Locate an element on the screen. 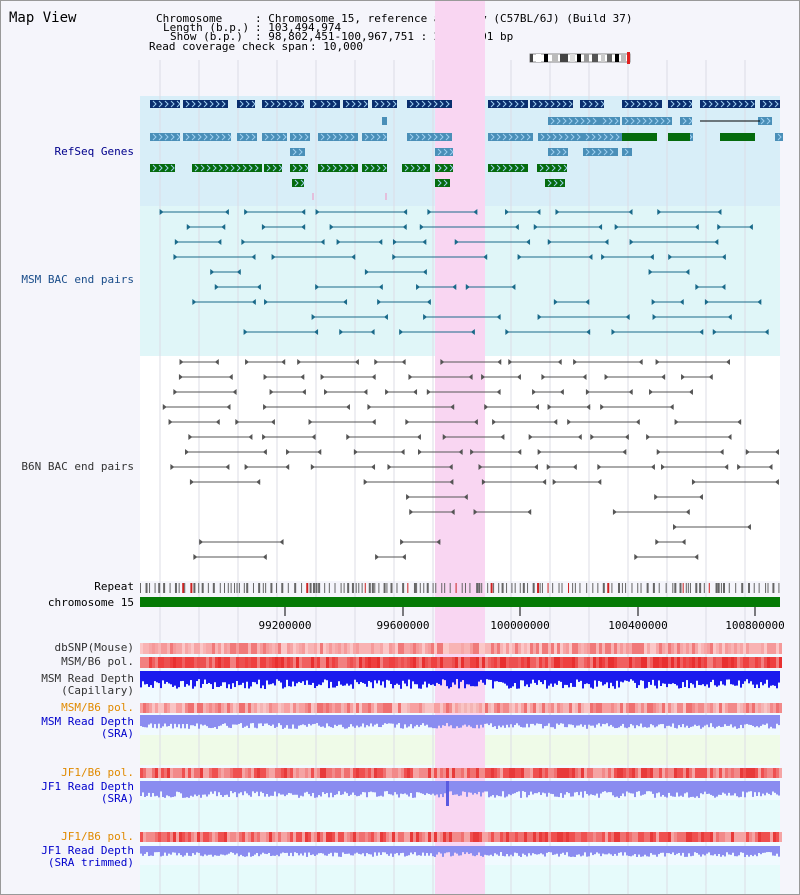  jf1-trim-label: JF1 Read Depth is located at coordinates (87, 850).